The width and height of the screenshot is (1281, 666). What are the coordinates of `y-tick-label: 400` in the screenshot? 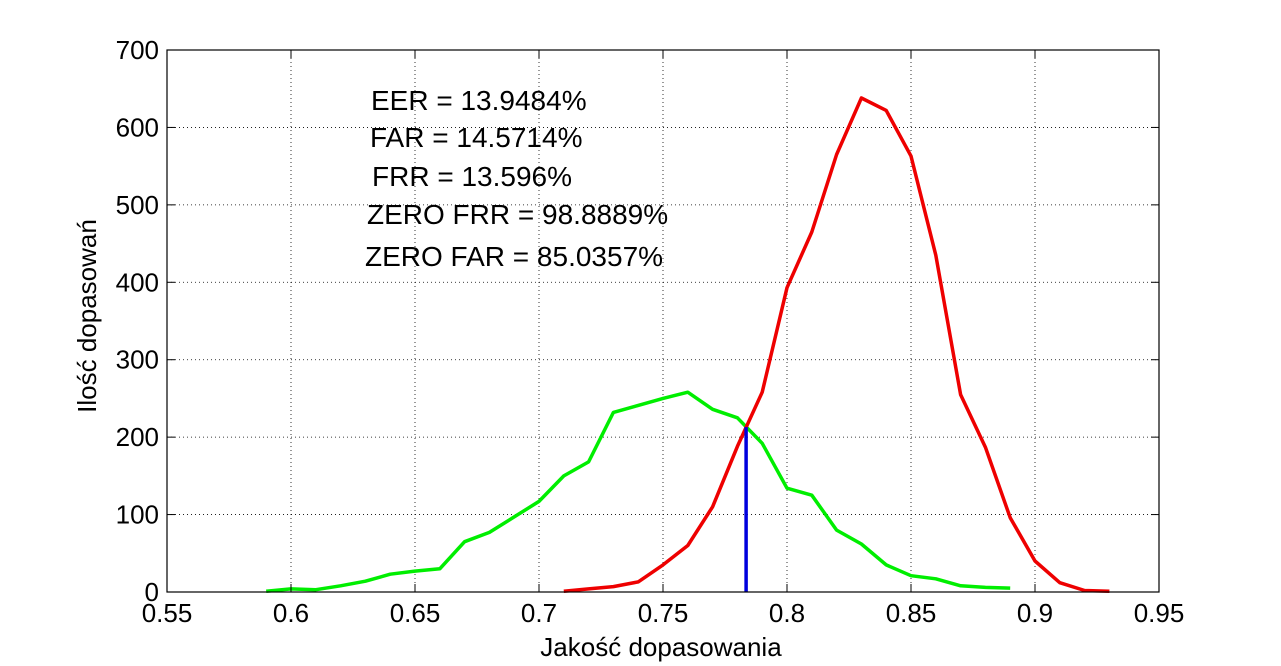 It's located at (137, 282).